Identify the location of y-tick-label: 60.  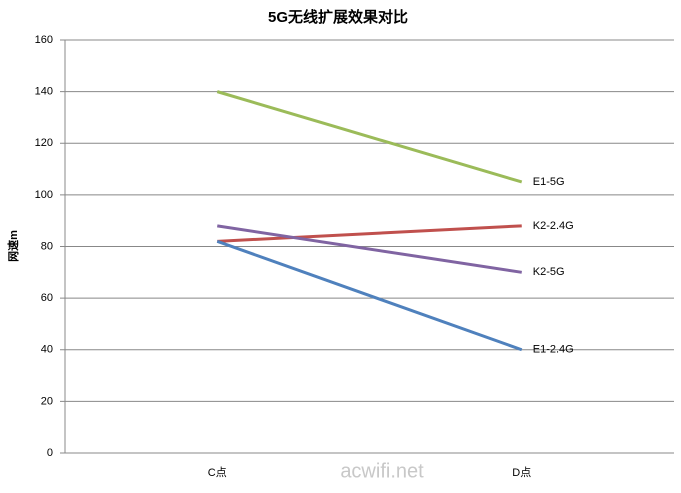
(47, 298).